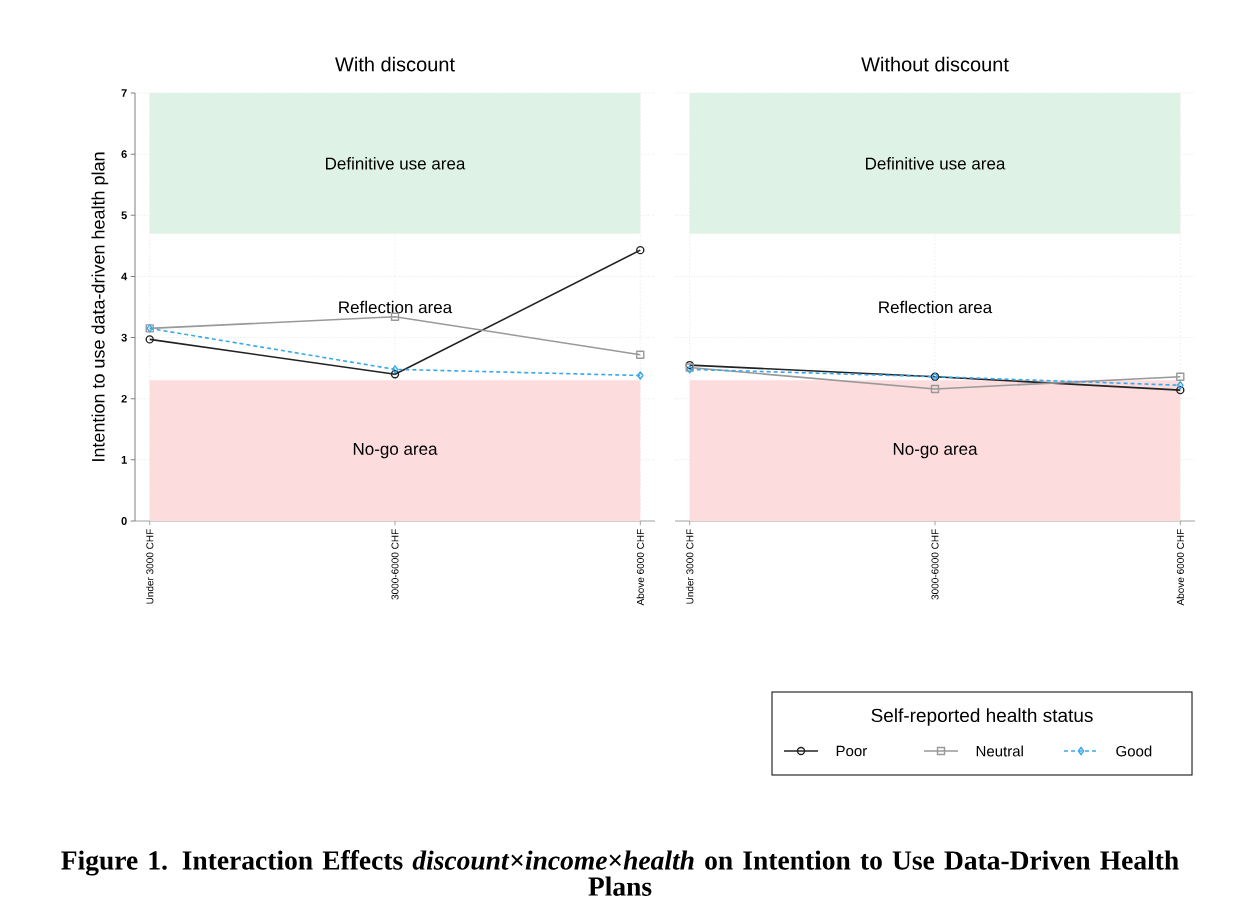 The image size is (1241, 903). Describe the element at coordinates (620, 873) in the screenshot. I see `text: Figure 1. Interaction Effects discount×income×health on Intention to Use Data-Driven Health Plans` at that location.